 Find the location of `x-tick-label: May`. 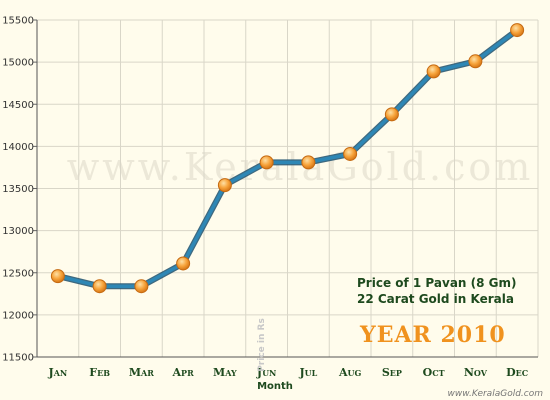

x-tick-label: May is located at coordinates (225, 372).